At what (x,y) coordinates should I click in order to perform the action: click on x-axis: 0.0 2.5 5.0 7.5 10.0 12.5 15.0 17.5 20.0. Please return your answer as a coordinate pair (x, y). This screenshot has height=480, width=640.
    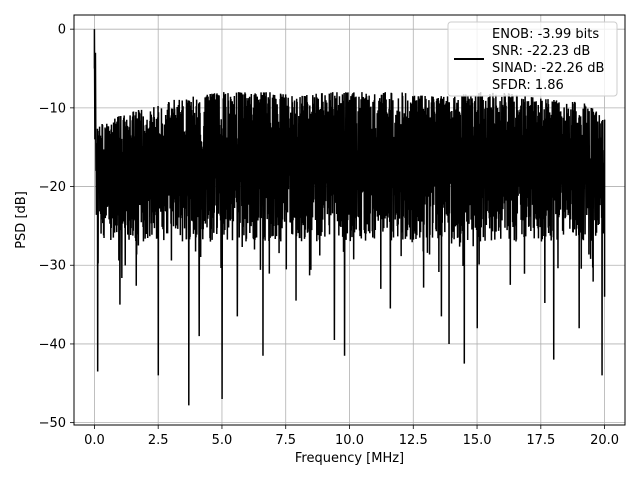
    Looking at the image, I should click on (351, 436).